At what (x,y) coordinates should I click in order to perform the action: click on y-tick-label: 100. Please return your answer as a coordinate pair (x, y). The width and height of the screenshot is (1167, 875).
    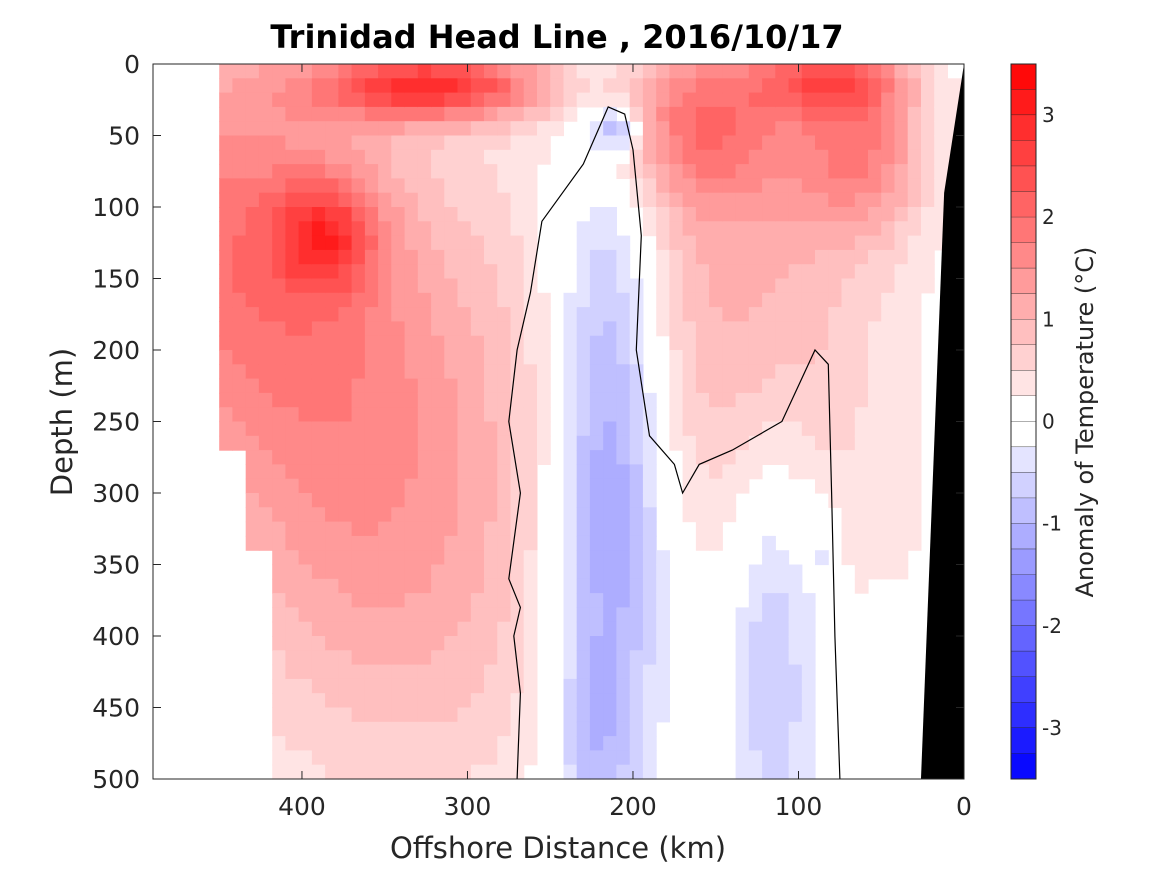
    Looking at the image, I should click on (116, 207).